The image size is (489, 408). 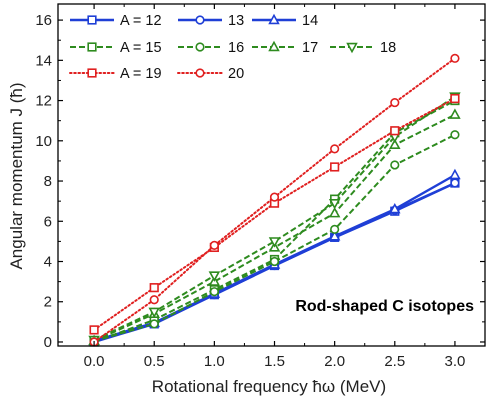 I want to click on legend-label: 20, so click(x=236, y=74).